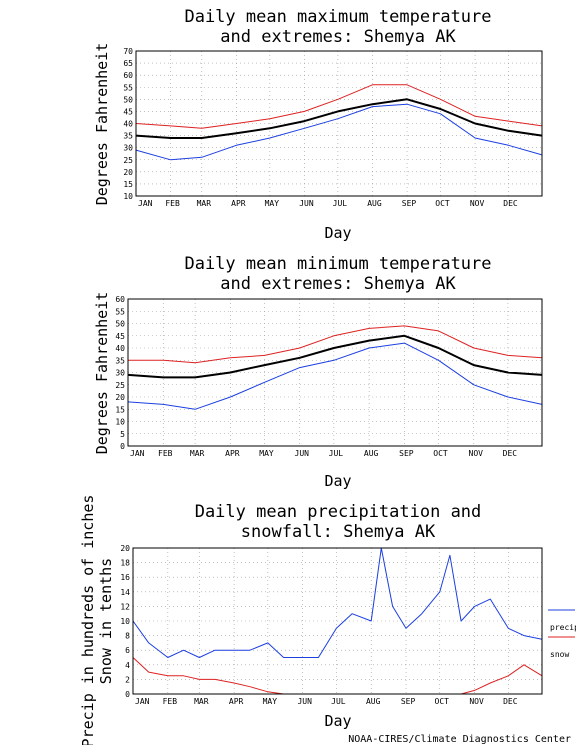 The image size is (576, 749). Describe the element at coordinates (102, 373) in the screenshot. I see `chart2-ylabel: Degrees Fahrenheit` at that location.